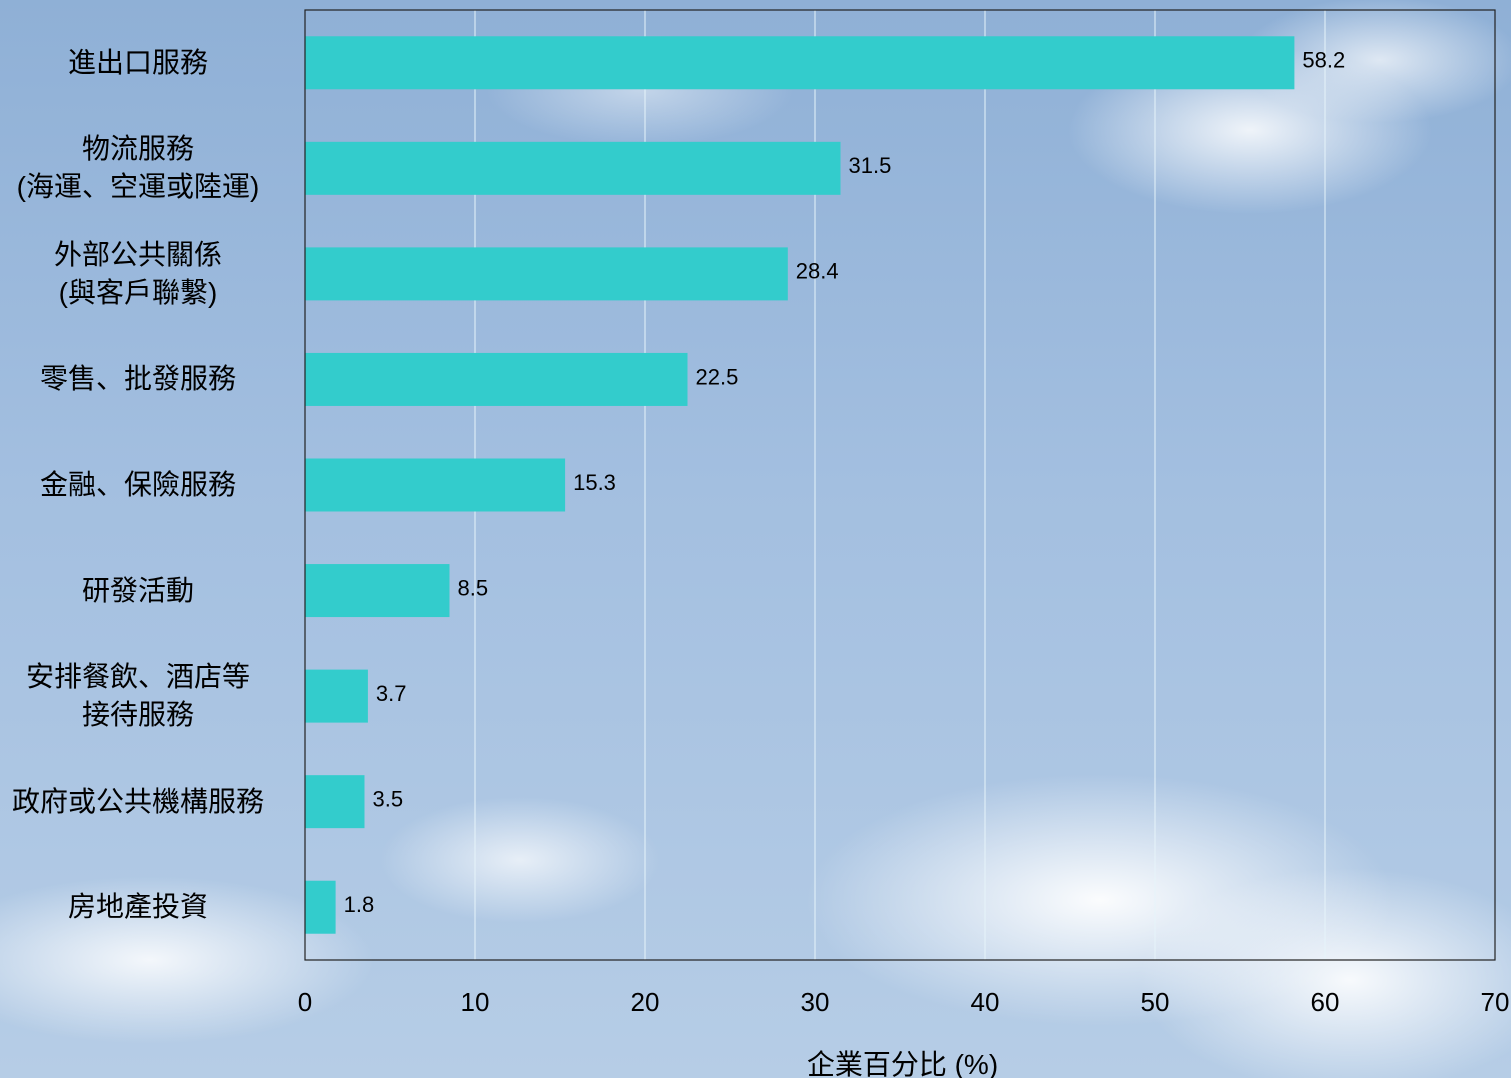 The image size is (1511, 1078). What do you see at coordinates (817, 271) in the screenshot?
I see `value-label: 28.4` at bounding box center [817, 271].